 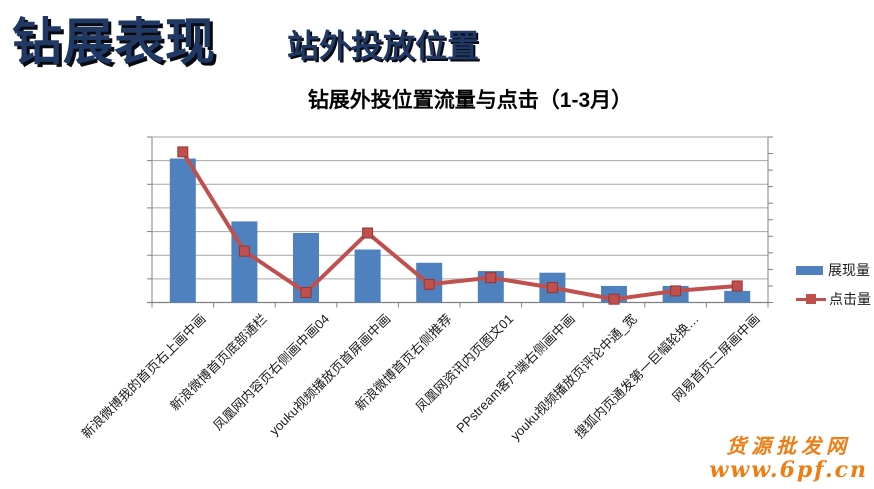 I want to click on page-title: 钻展表现, so click(x=114, y=42).